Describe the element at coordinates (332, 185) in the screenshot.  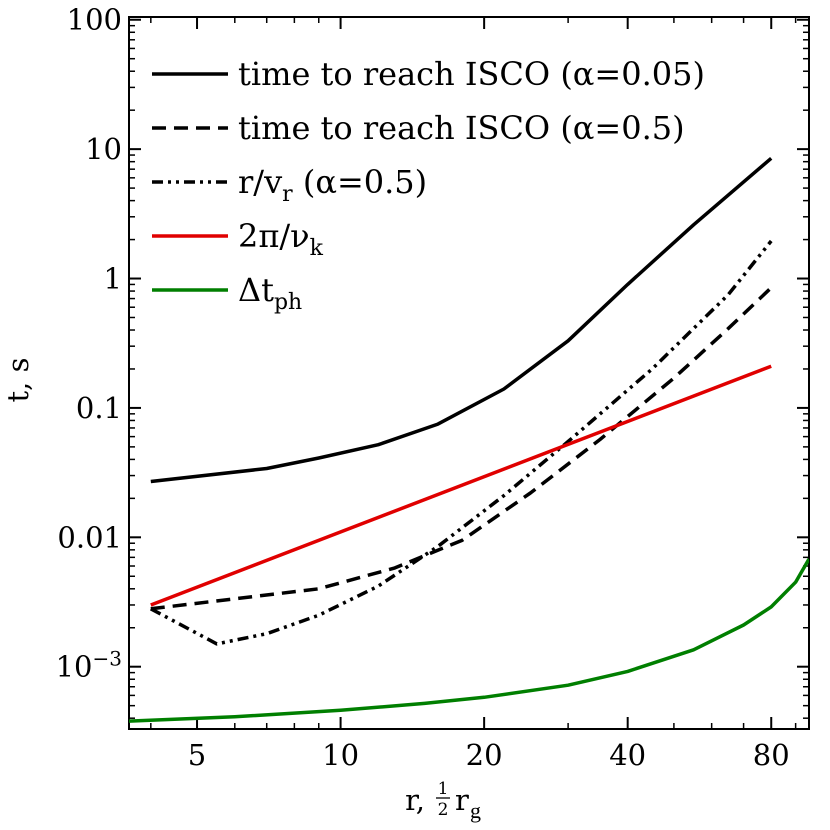
I see `legend-label-3: r/vr (α=0.5)` at that location.